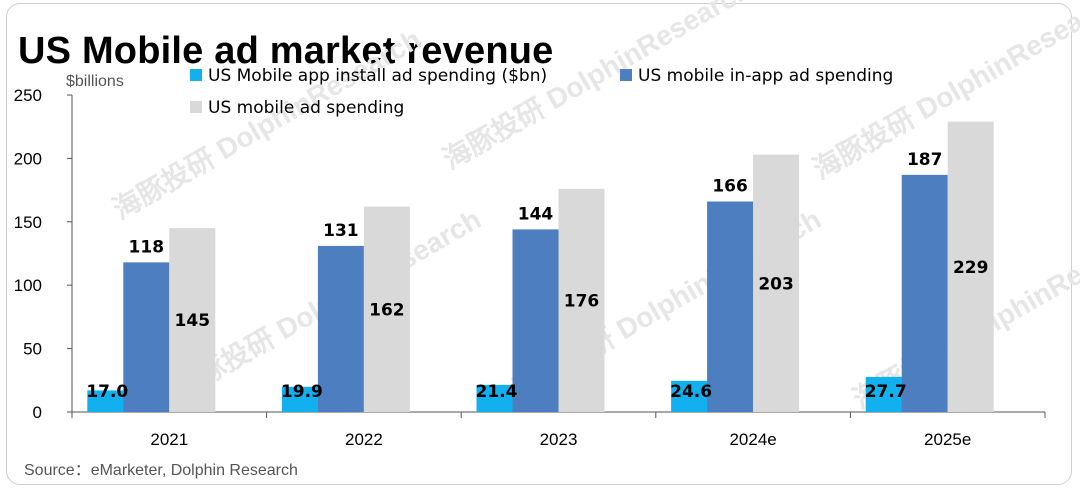 The height and width of the screenshot is (491, 1080). Describe the element at coordinates (752, 439) in the screenshot. I see `x-tick-label: 2024e` at that location.